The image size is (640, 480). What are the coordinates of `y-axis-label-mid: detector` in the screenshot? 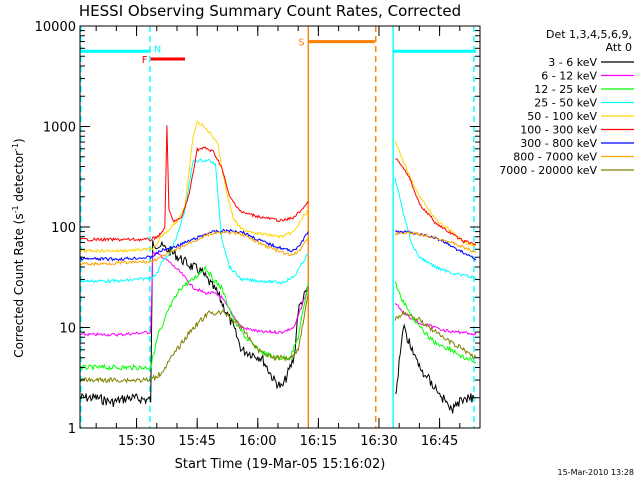 It's located at (19, 178).